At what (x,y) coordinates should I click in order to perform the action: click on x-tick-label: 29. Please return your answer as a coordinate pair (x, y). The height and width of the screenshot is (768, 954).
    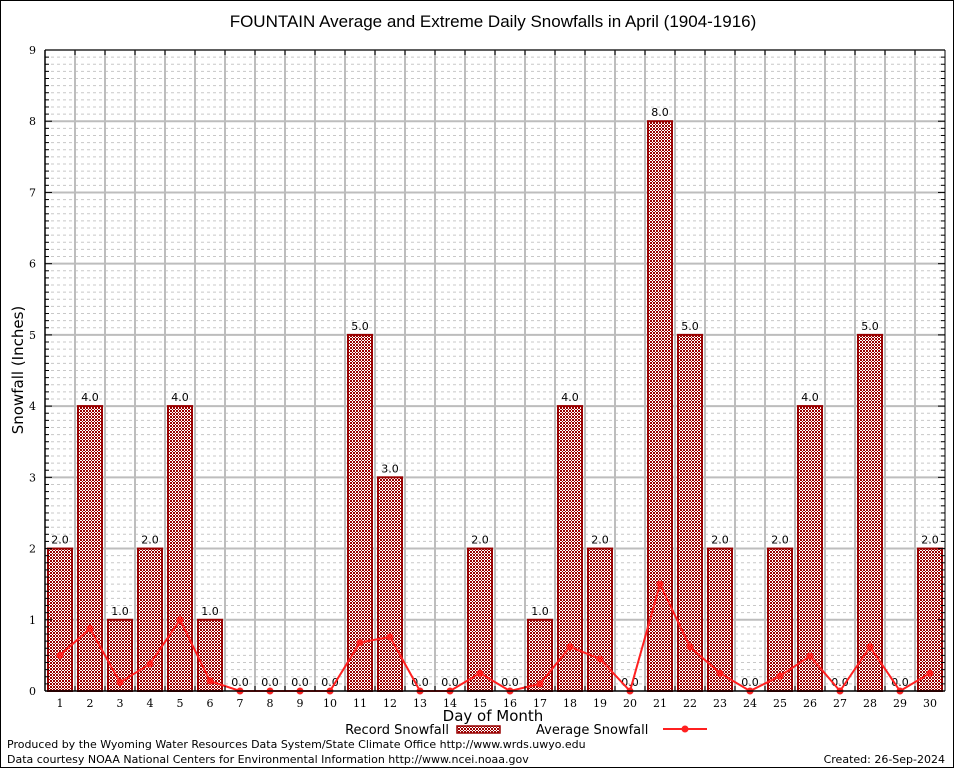
    Looking at the image, I should click on (900, 703).